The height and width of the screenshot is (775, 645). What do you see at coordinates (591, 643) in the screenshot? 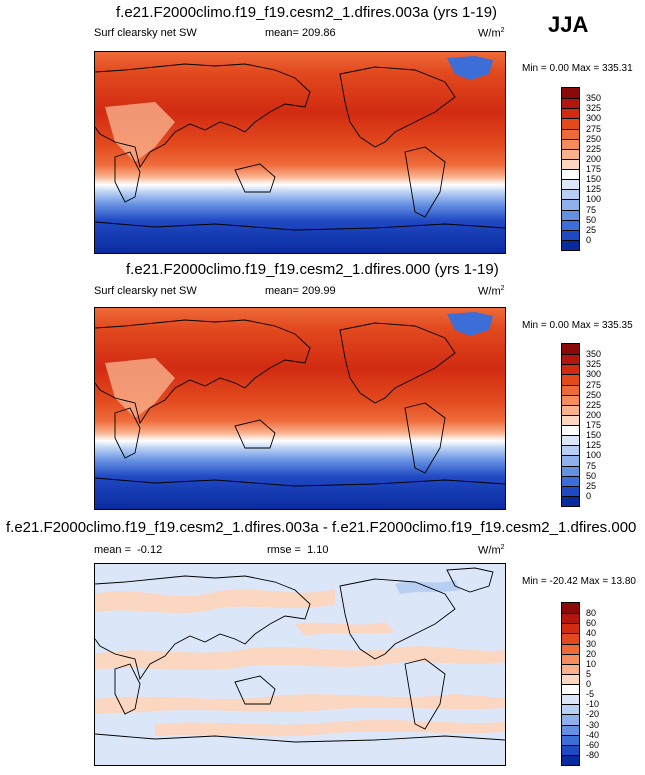
I see `colorbar-tick-label: 30` at bounding box center [591, 643].